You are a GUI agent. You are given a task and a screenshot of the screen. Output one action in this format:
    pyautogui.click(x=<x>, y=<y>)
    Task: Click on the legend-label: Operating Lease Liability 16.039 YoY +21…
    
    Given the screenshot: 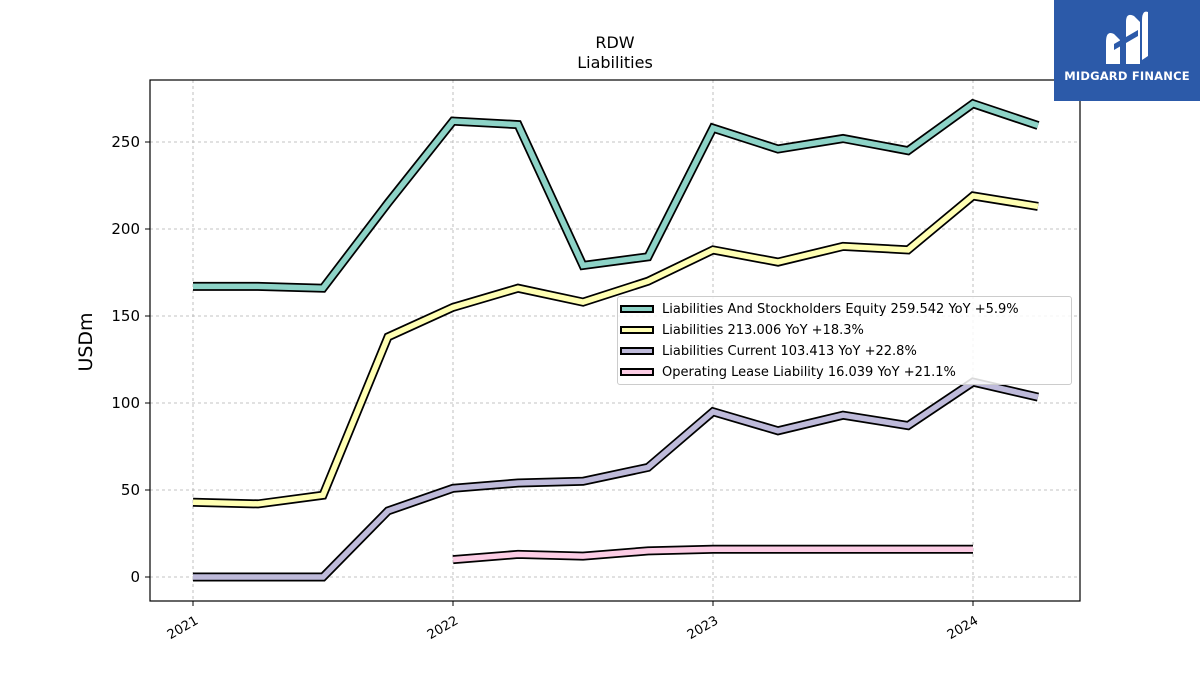 What is the action you would take?
    pyautogui.click(x=809, y=372)
    